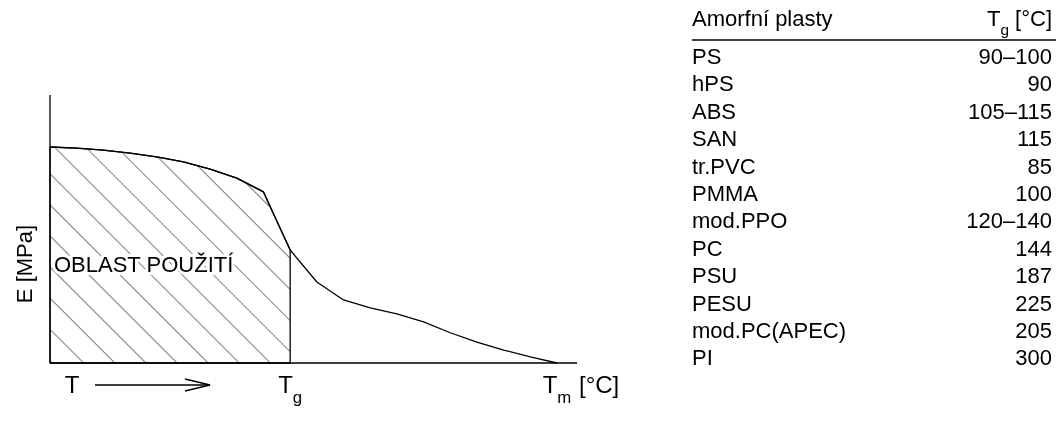 The image size is (1063, 430). What do you see at coordinates (1039, 166) in the screenshot?
I see `text: 85` at bounding box center [1039, 166].